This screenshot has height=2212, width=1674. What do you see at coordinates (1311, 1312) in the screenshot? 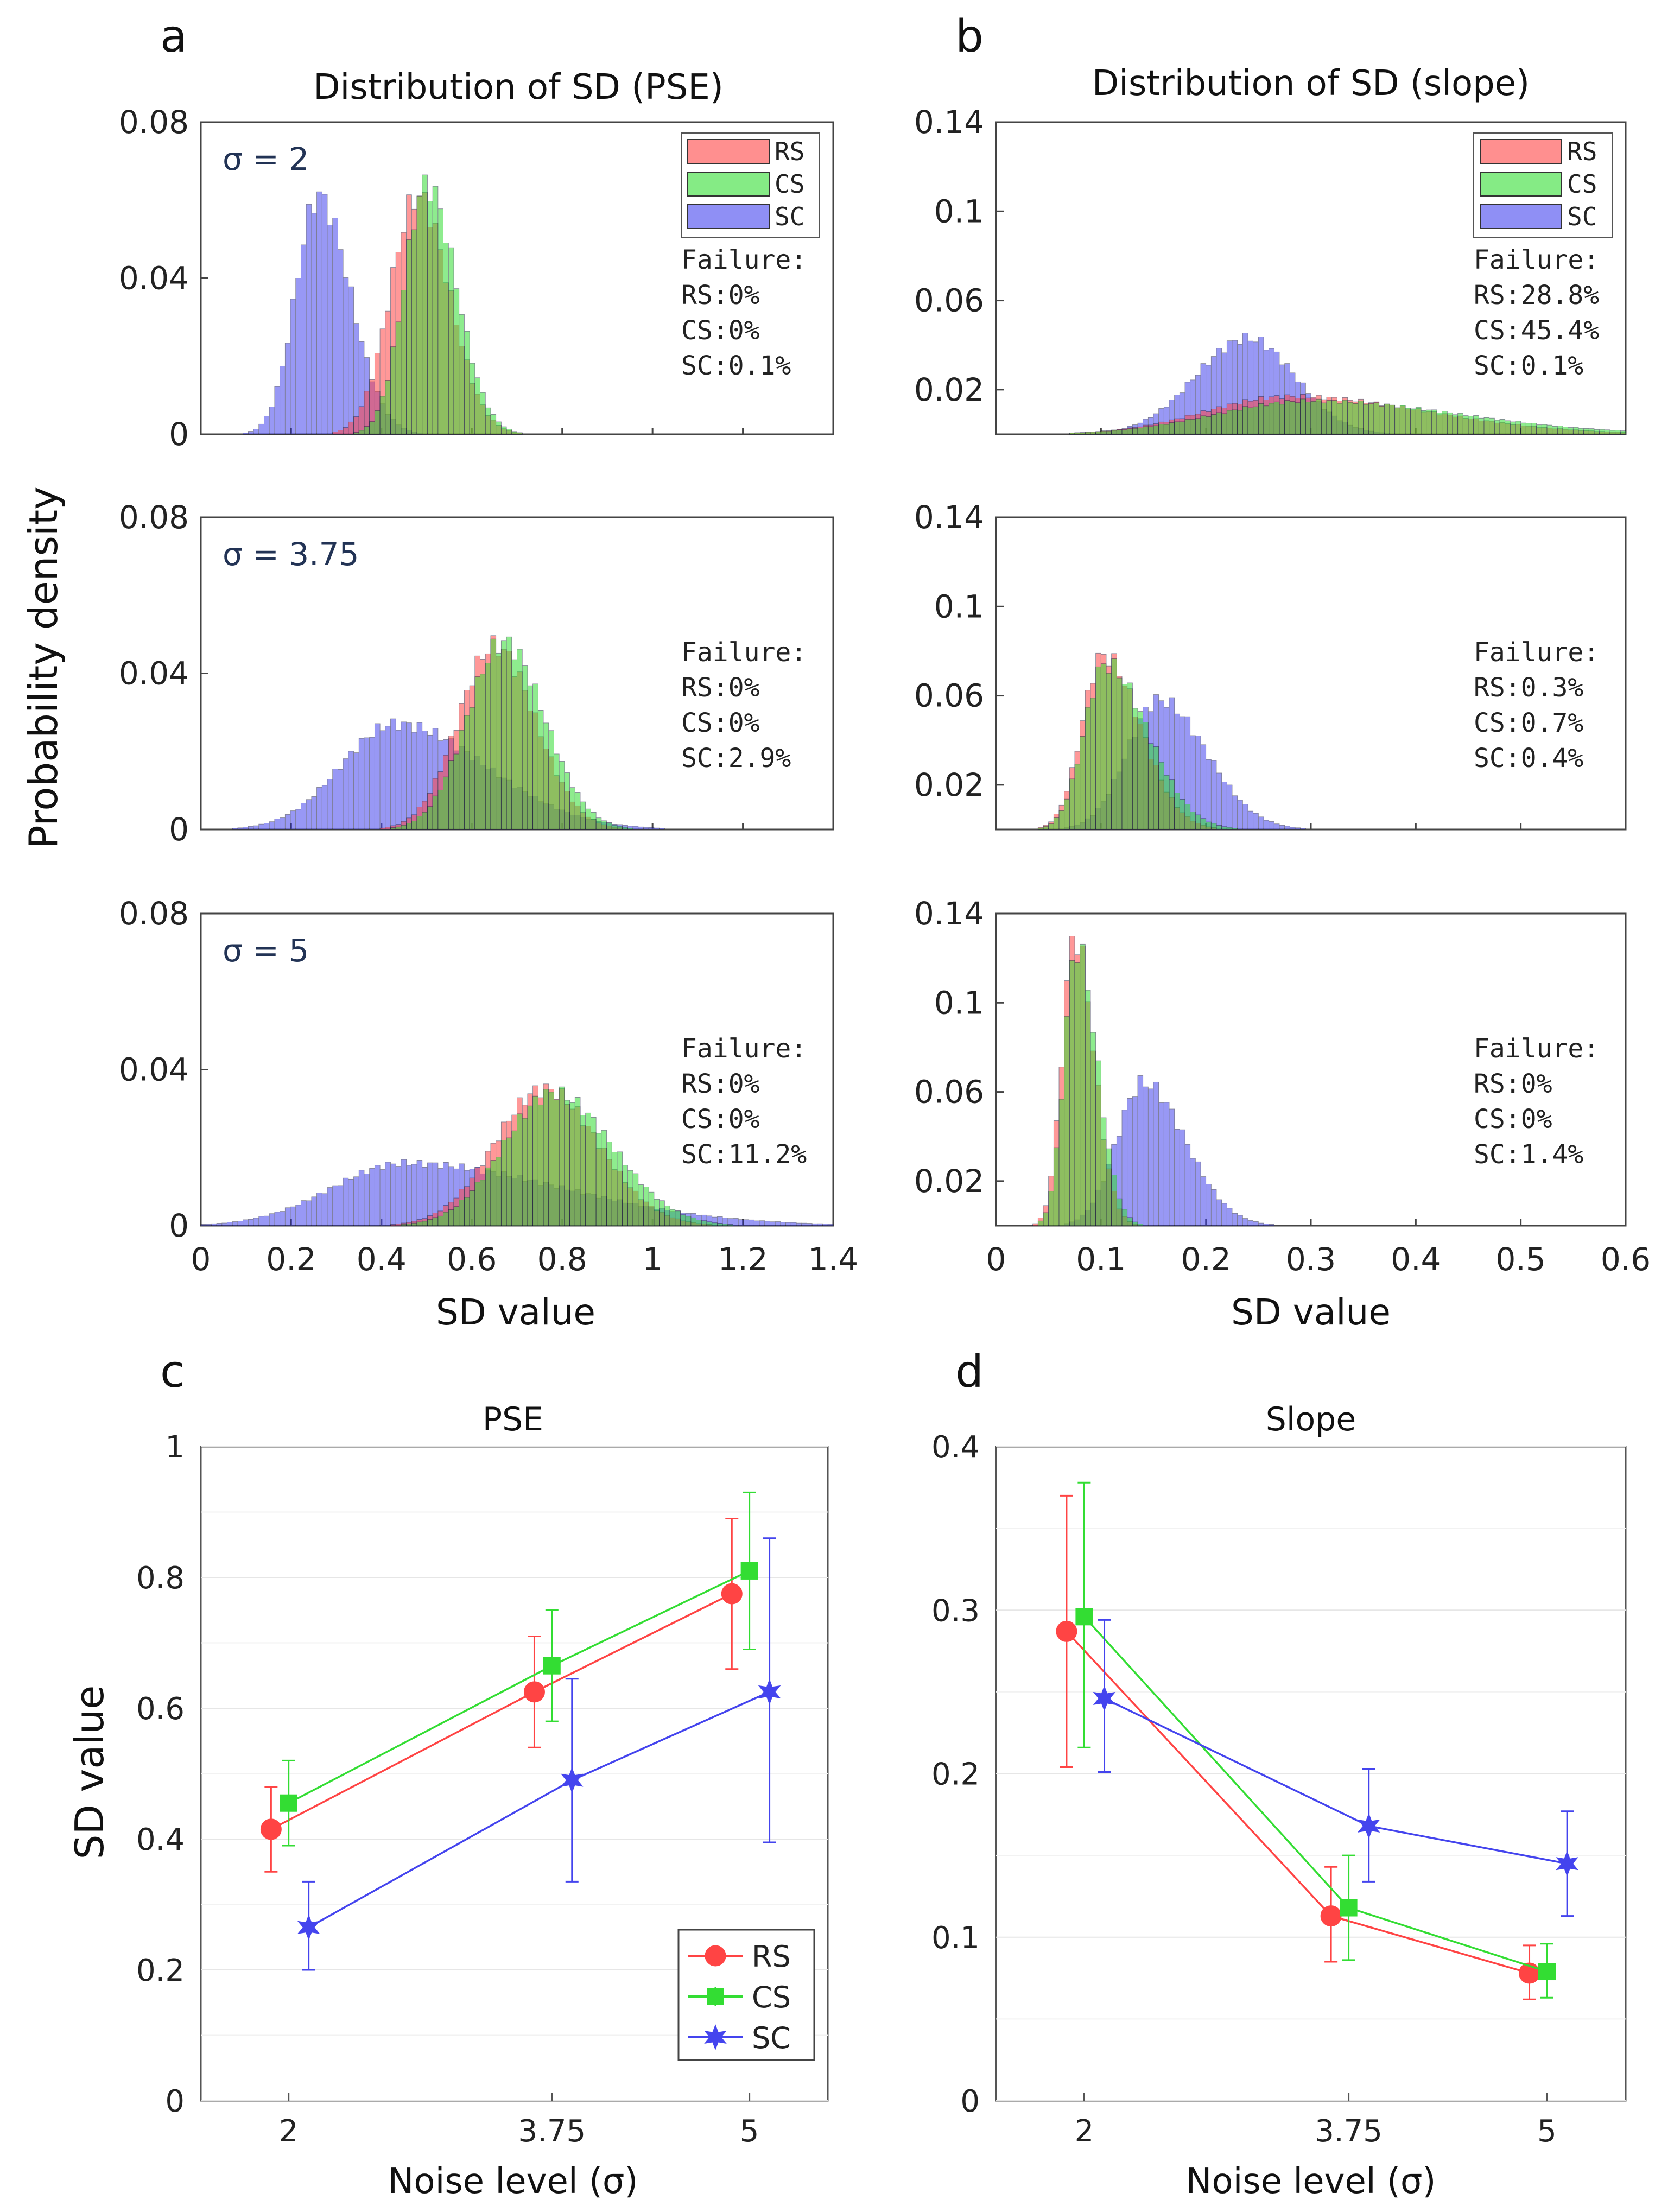
I see `panel-b-x-axis-label: SD value` at bounding box center [1311, 1312].